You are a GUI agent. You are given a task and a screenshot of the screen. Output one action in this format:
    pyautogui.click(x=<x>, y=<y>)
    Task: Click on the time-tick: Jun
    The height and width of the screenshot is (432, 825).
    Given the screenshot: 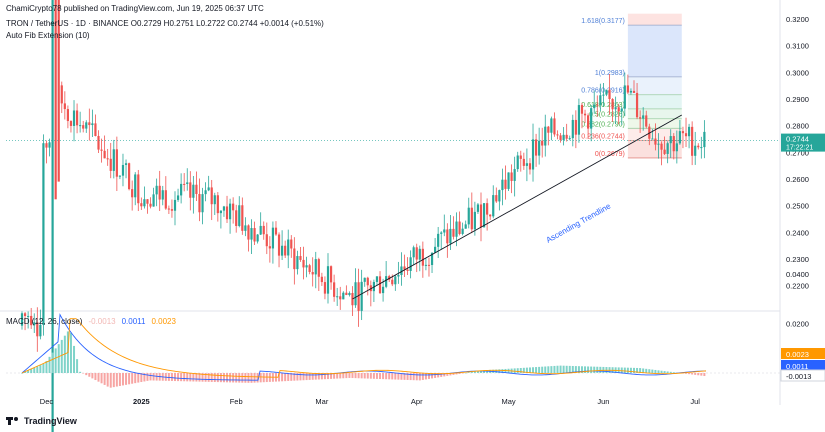 What is the action you would take?
    pyautogui.click(x=603, y=401)
    